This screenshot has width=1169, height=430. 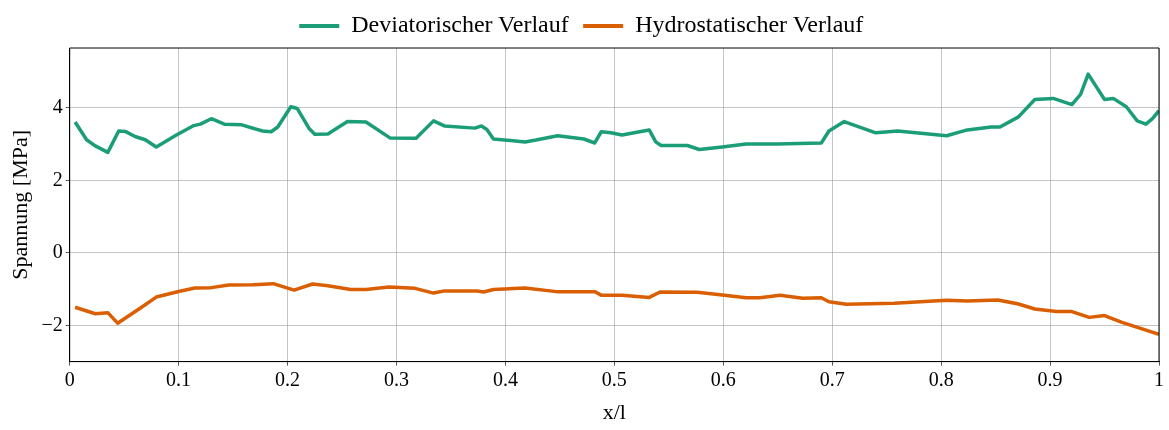 What do you see at coordinates (723, 378) in the screenshot?
I see `x-tick-label: 0.6` at bounding box center [723, 378].